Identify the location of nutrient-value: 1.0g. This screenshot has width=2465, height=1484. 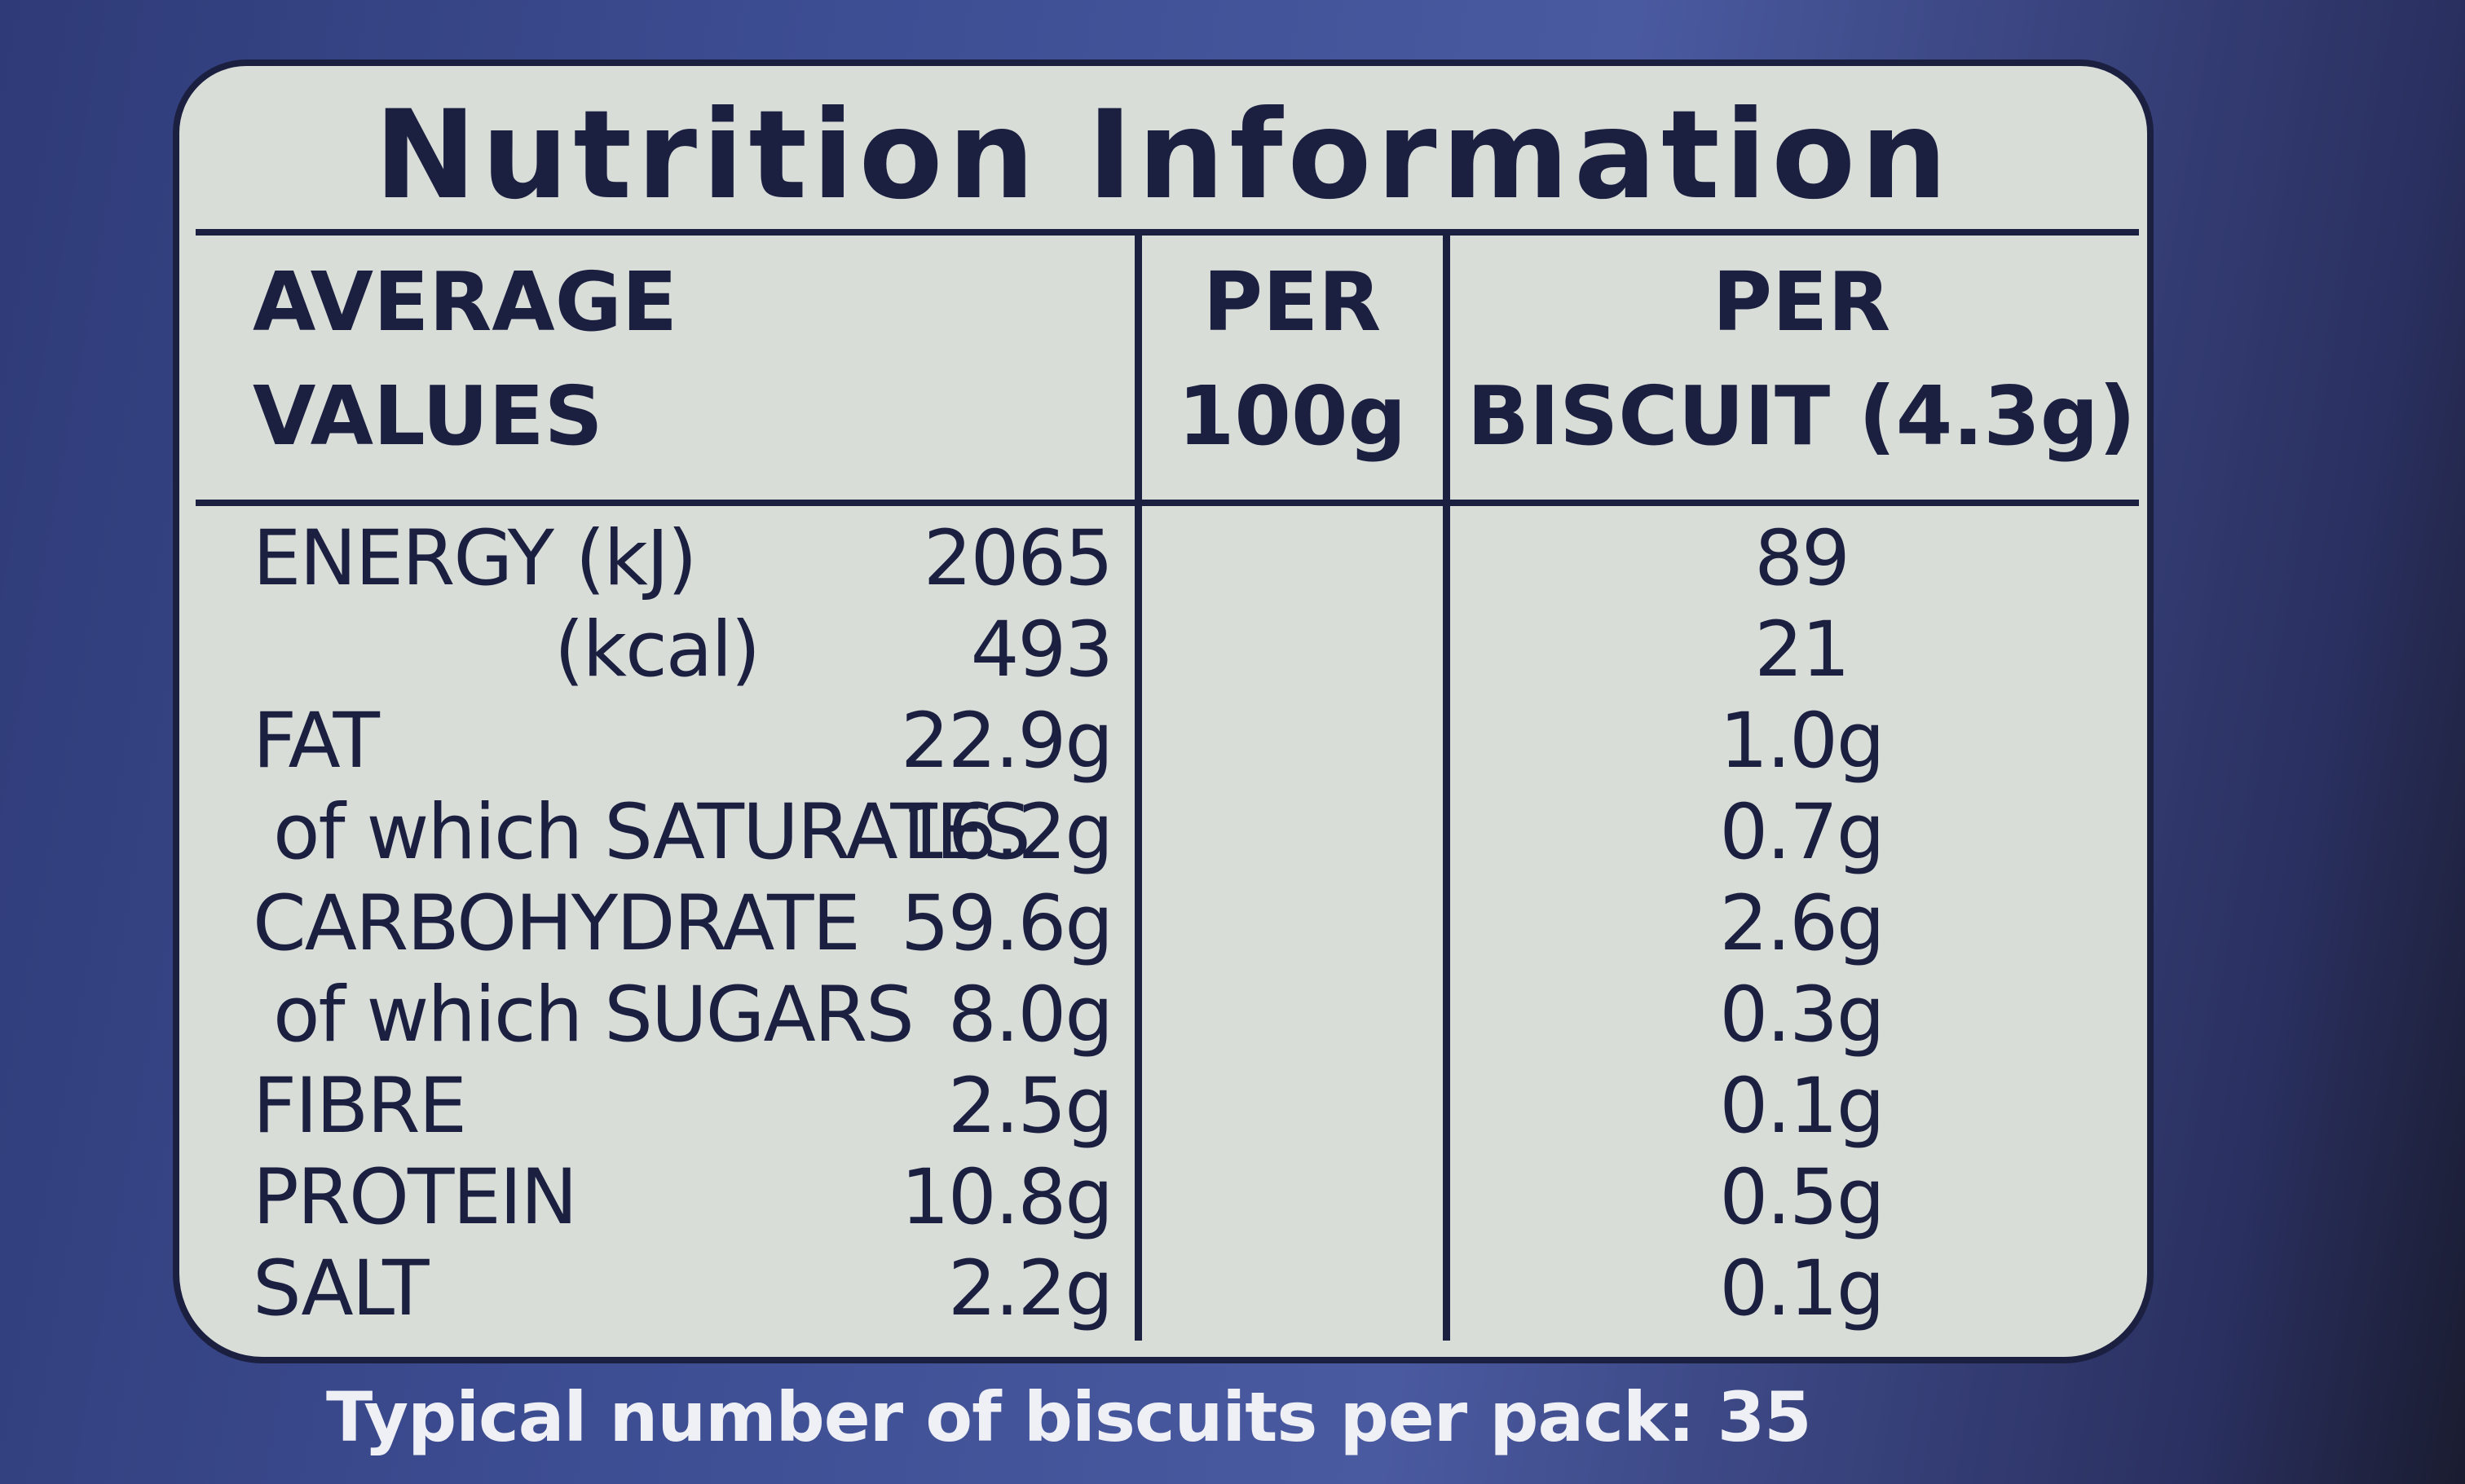
(1802, 741).